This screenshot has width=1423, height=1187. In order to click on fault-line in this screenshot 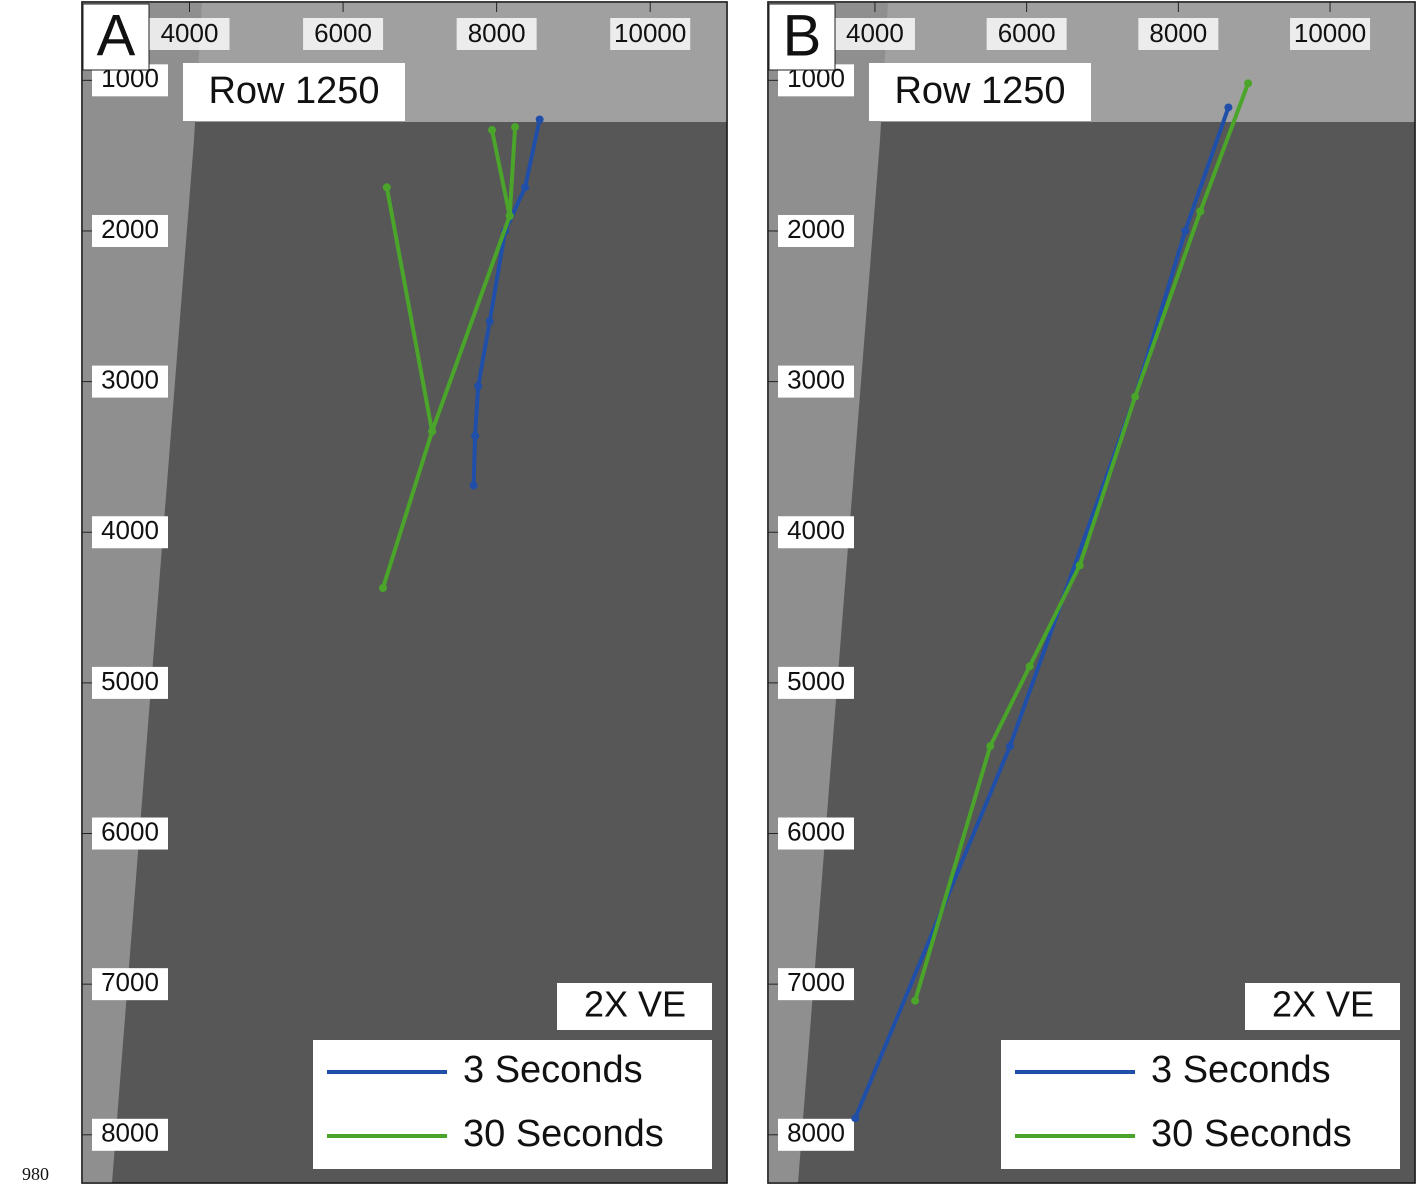, I will do `click(449, 357)`.